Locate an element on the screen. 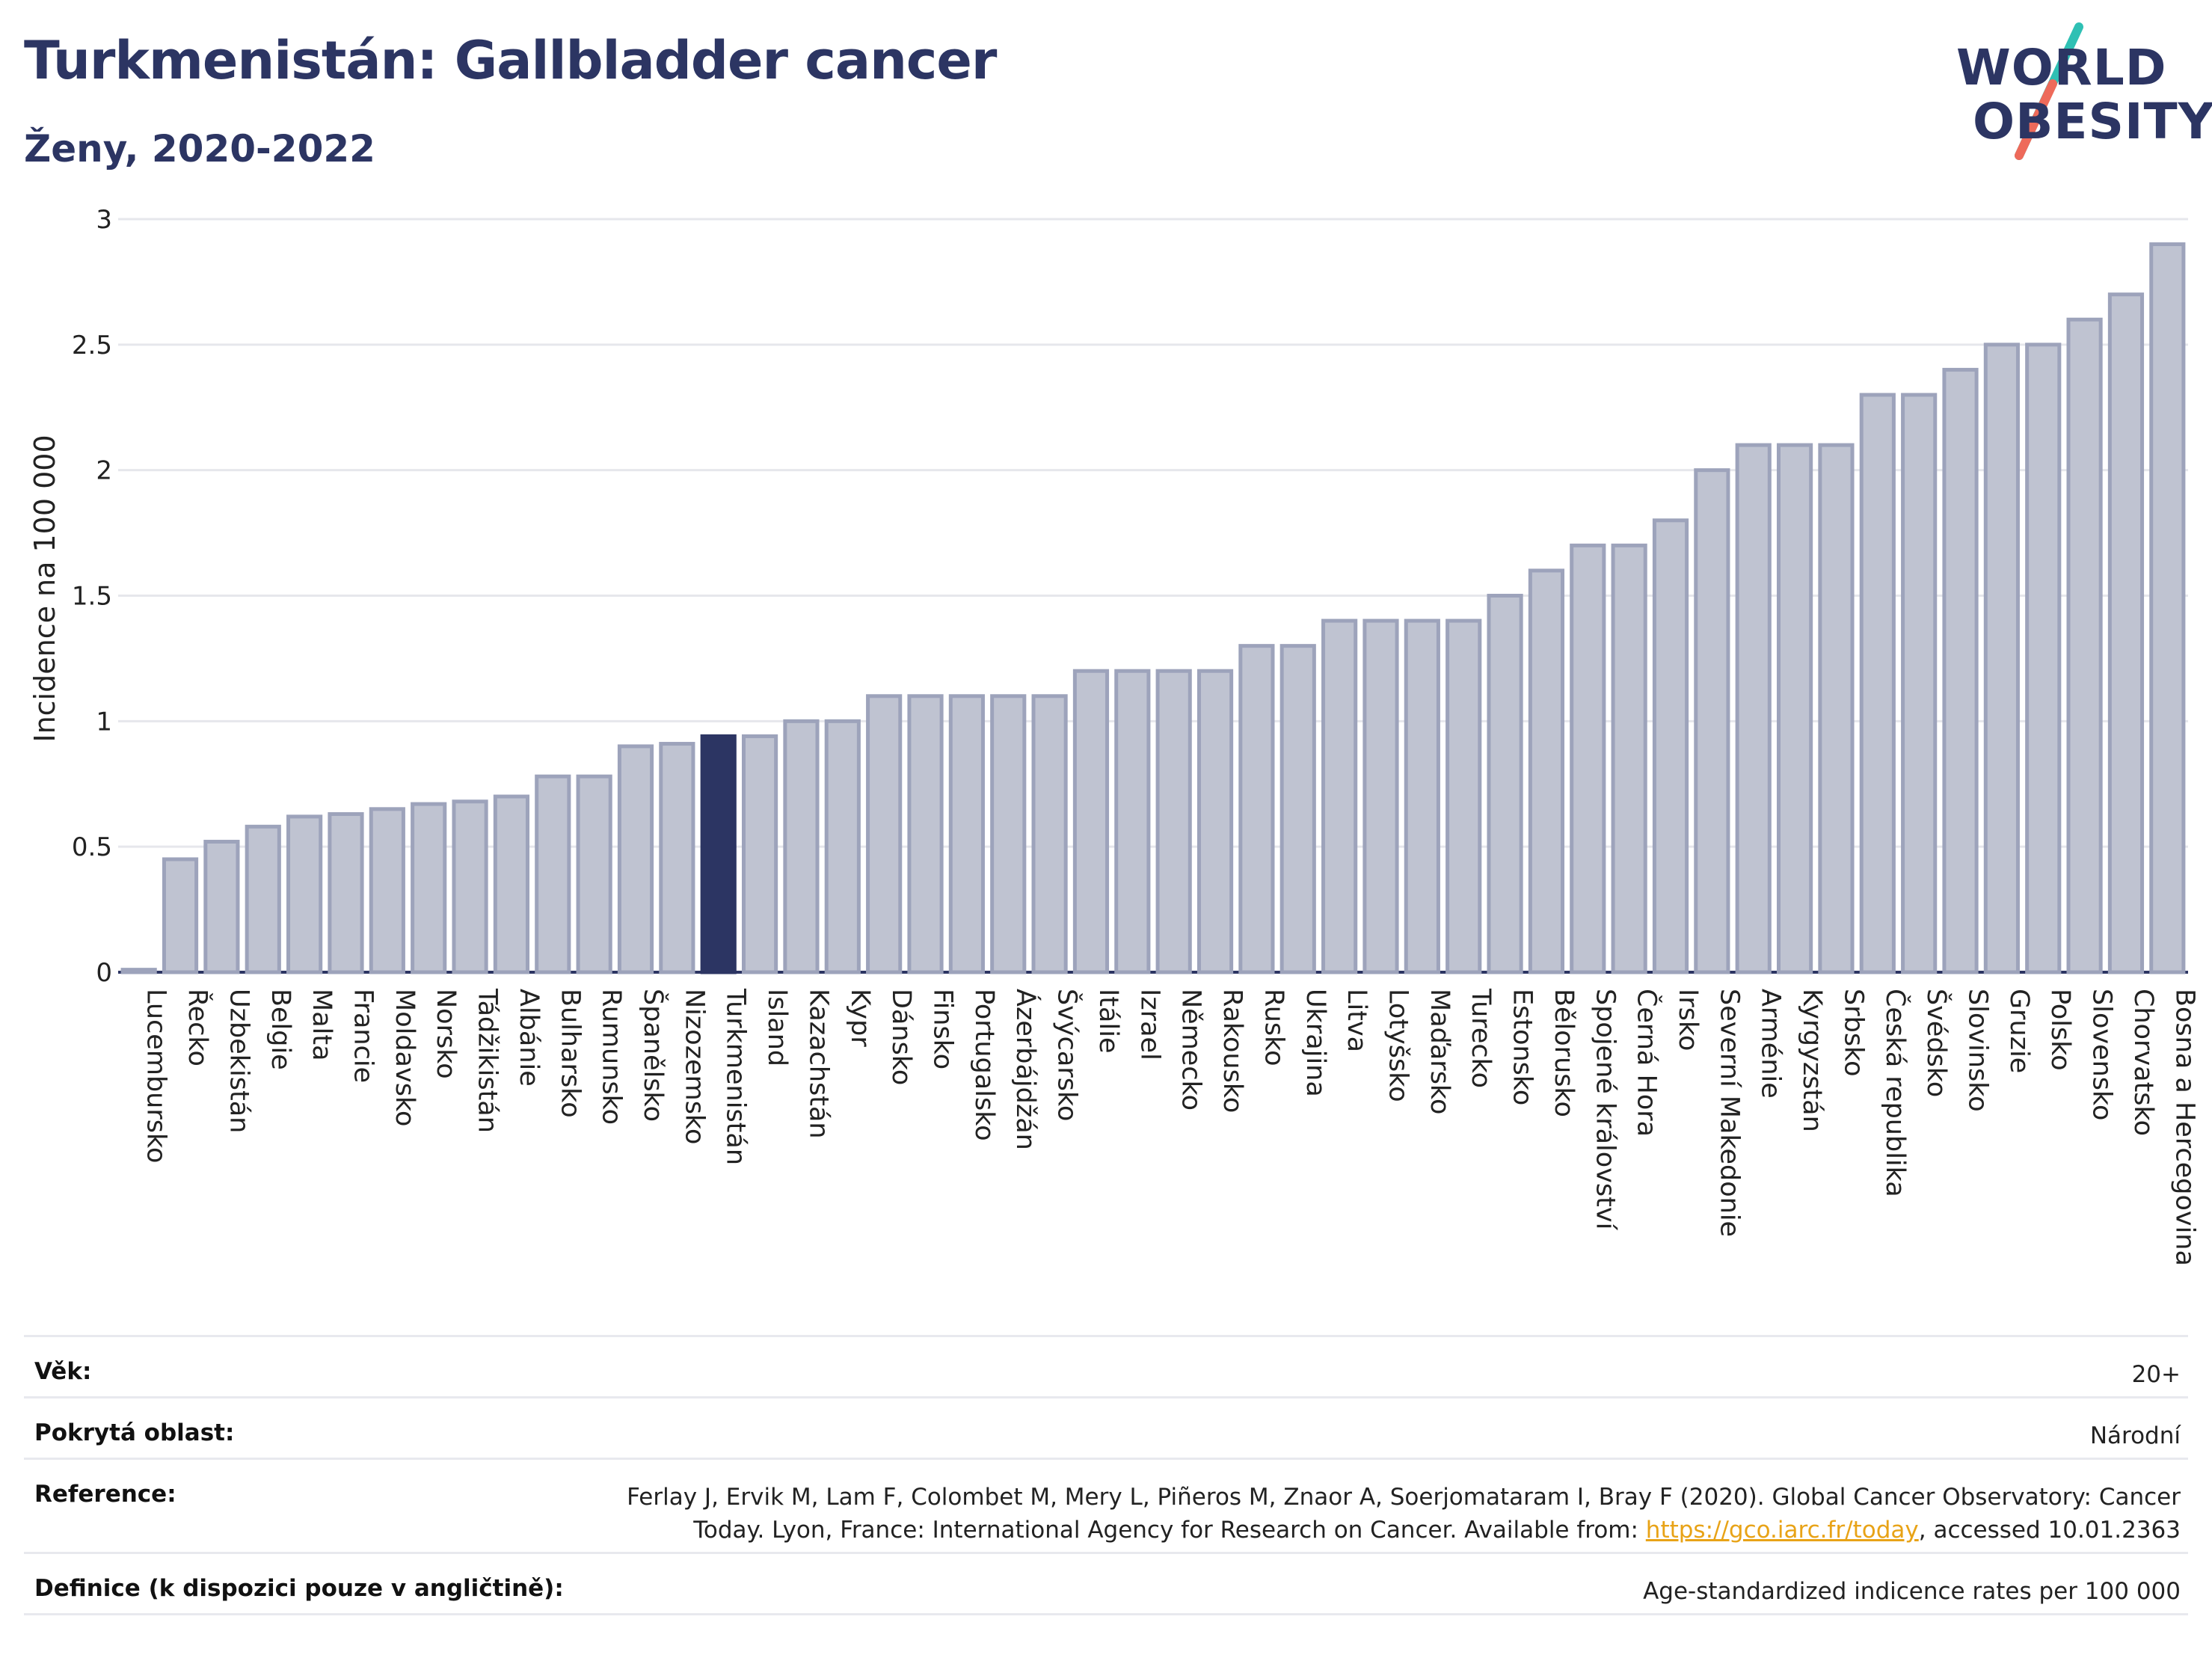  y-tick-label: 1 is located at coordinates (104, 722).